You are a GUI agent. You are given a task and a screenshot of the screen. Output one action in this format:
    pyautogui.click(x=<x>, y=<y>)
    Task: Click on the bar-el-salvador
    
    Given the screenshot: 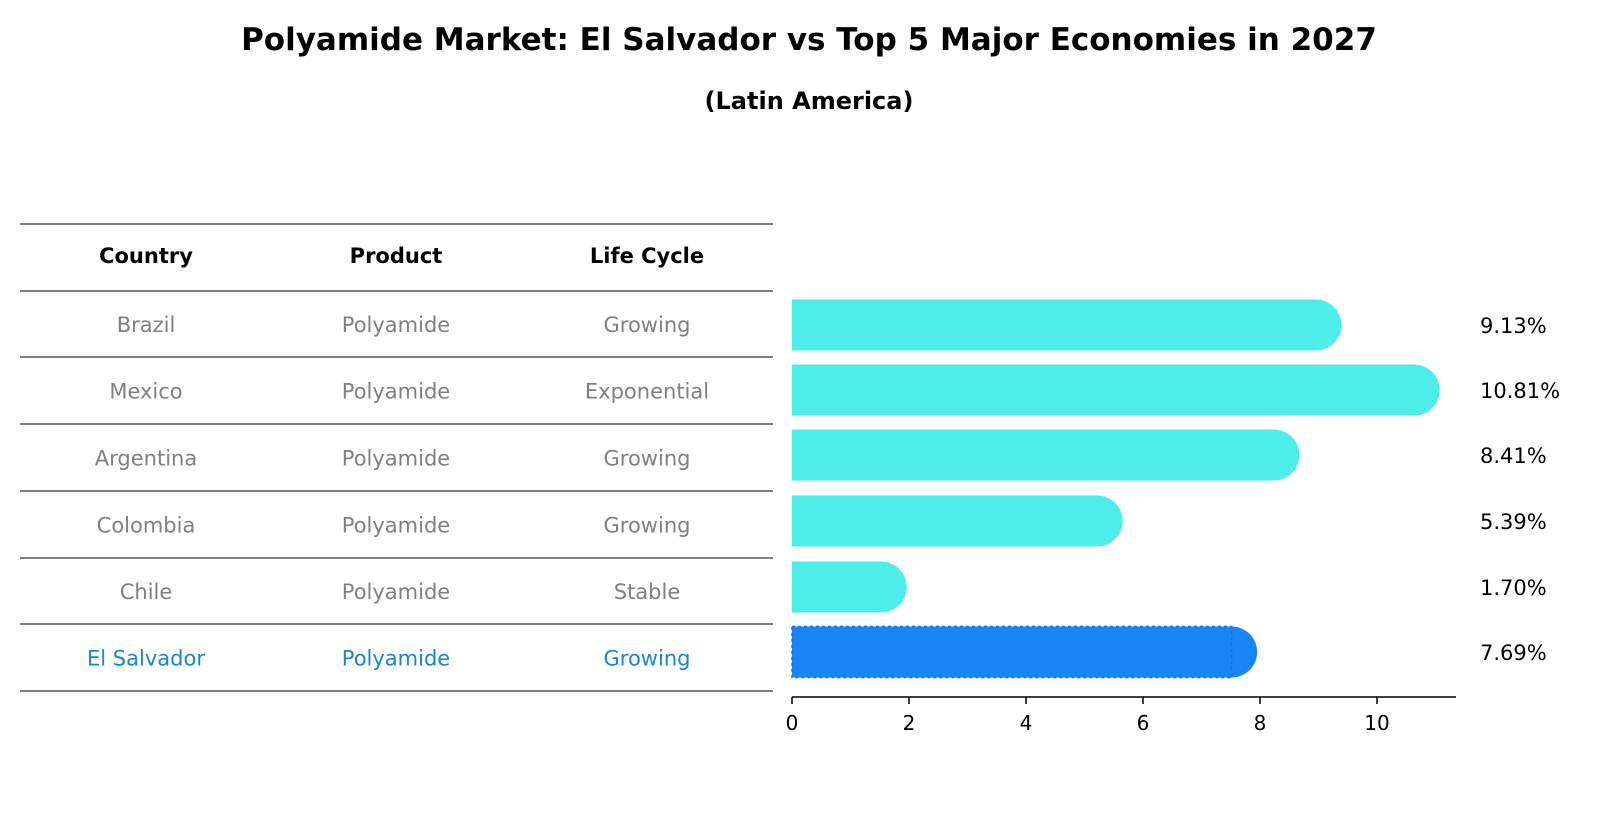 What is the action you would take?
    pyautogui.click(x=1024, y=652)
    